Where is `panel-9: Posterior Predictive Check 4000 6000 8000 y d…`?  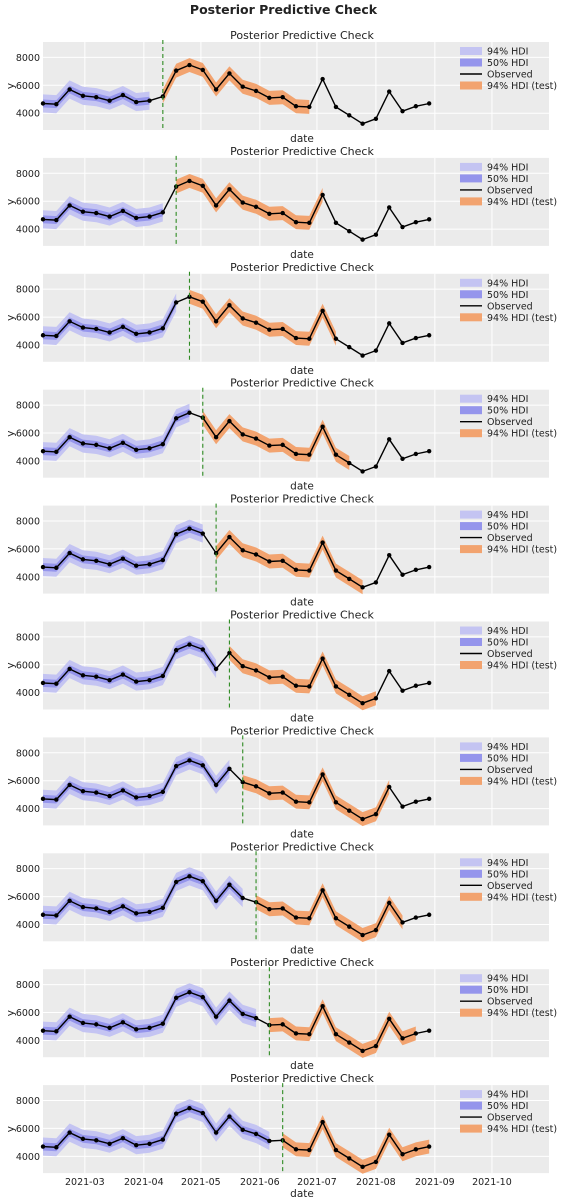
panel-9: Posterior Predictive Check 4000 6000 8000 y d… is located at coordinates (281, 1014).